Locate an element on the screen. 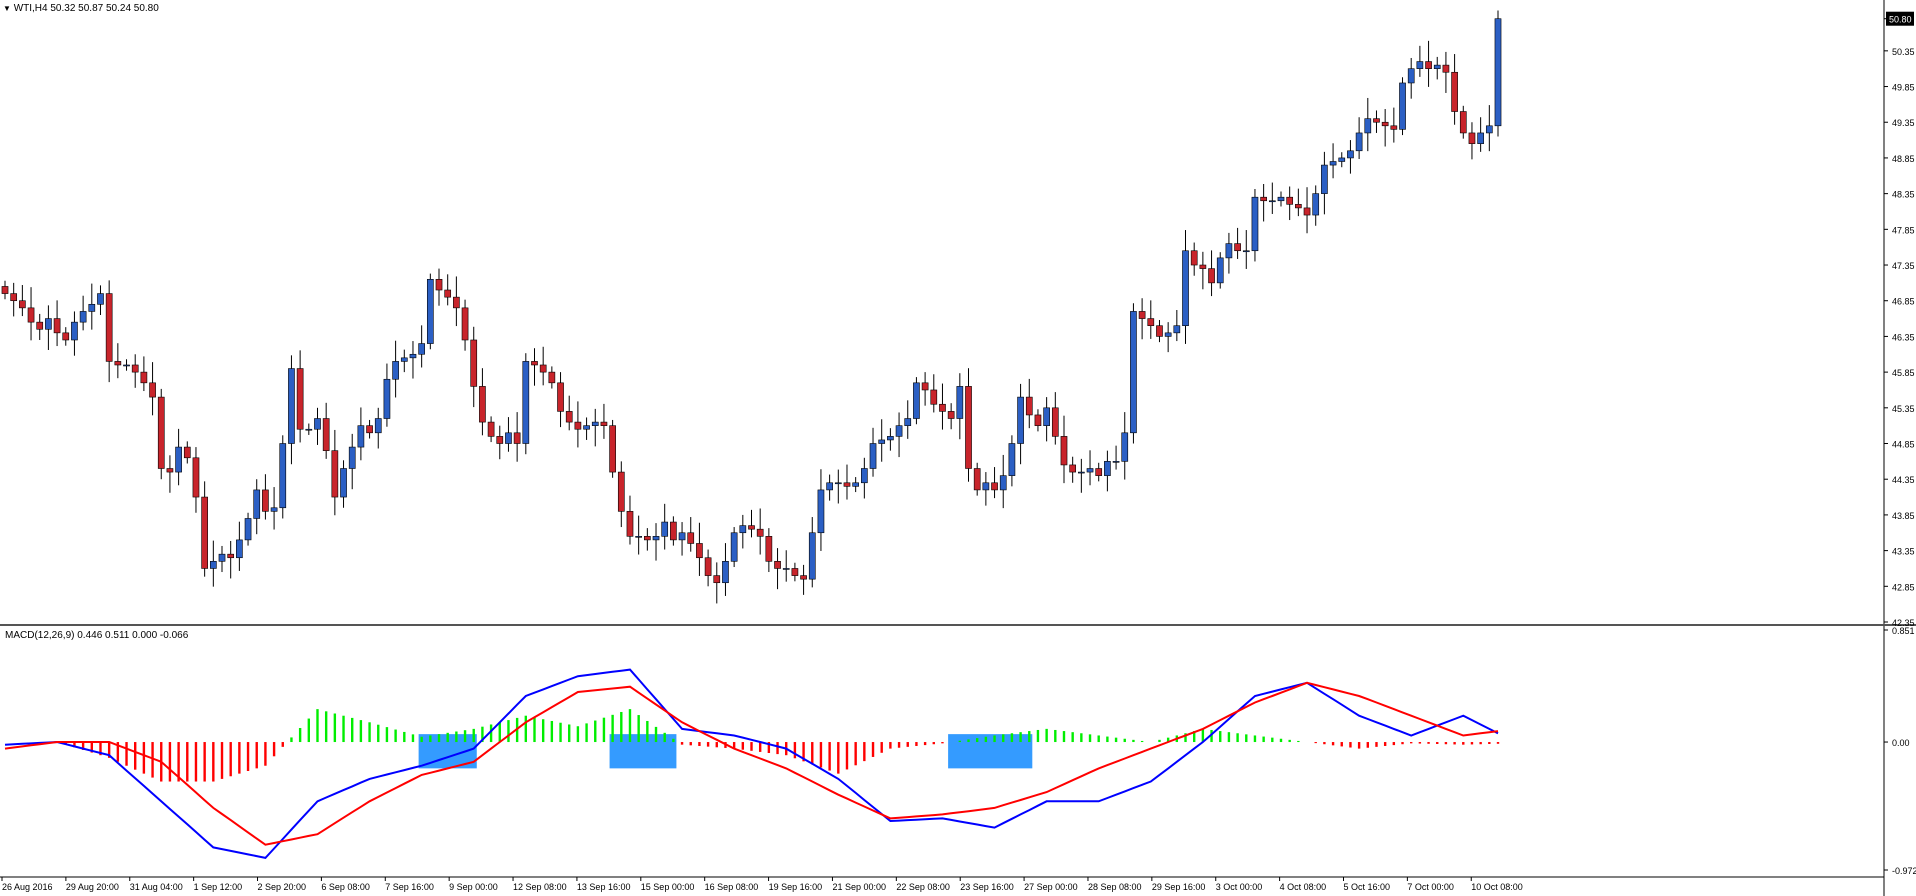  highlight-box is located at coordinates (990, 751).